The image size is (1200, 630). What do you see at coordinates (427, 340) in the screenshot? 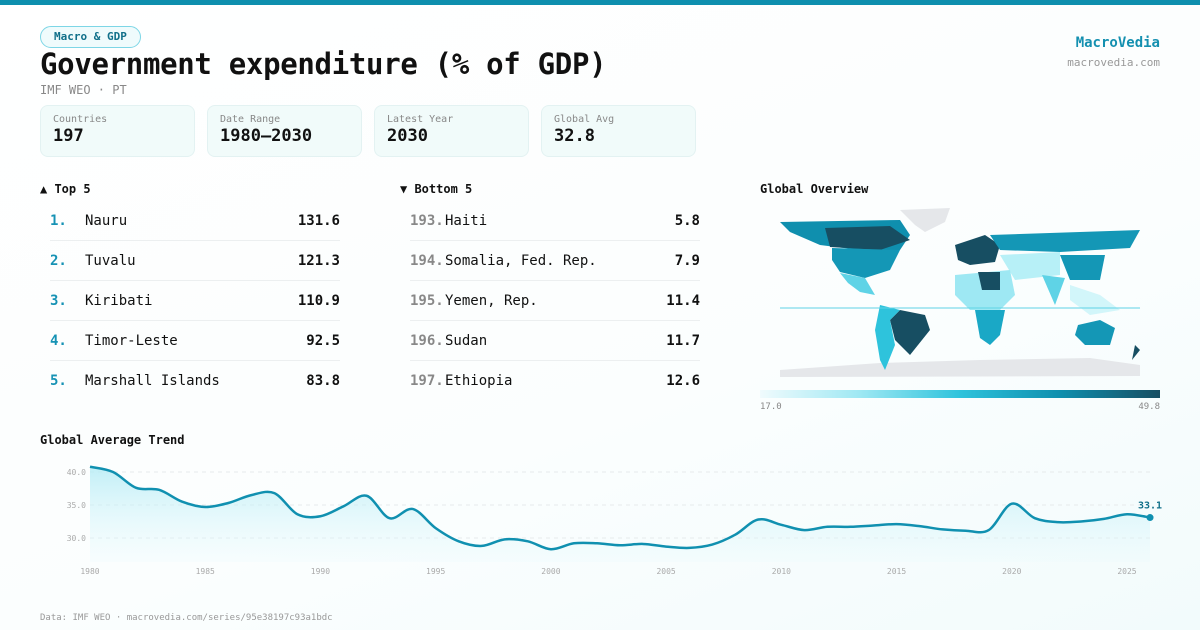
I see `rank: 196.` at bounding box center [427, 340].